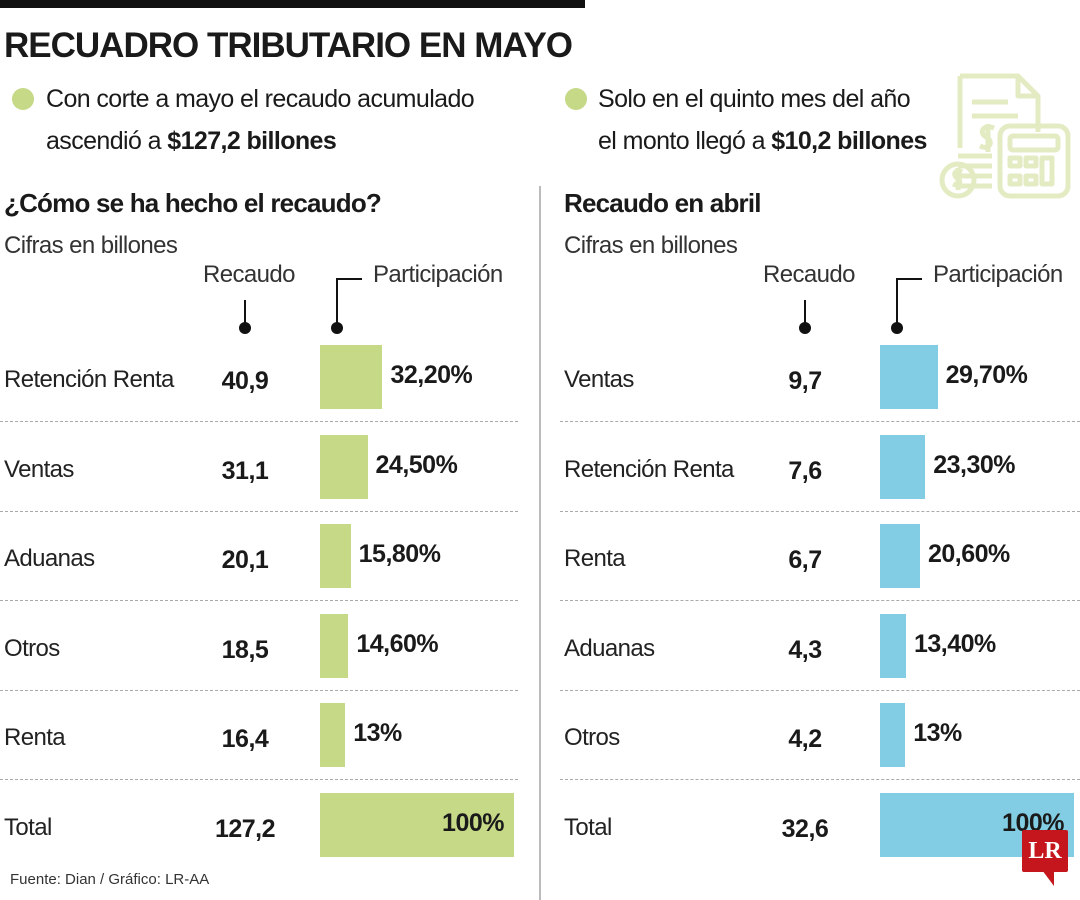 The width and height of the screenshot is (1080, 900). What do you see at coordinates (849, 141) in the screenshot?
I see `bullet-highlight: $10,2 billones` at bounding box center [849, 141].